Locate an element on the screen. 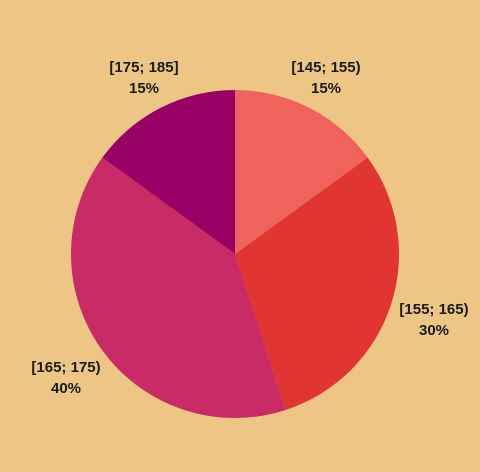 This screenshot has height=472, width=480. slice-percent-label: 40% is located at coordinates (66, 388).